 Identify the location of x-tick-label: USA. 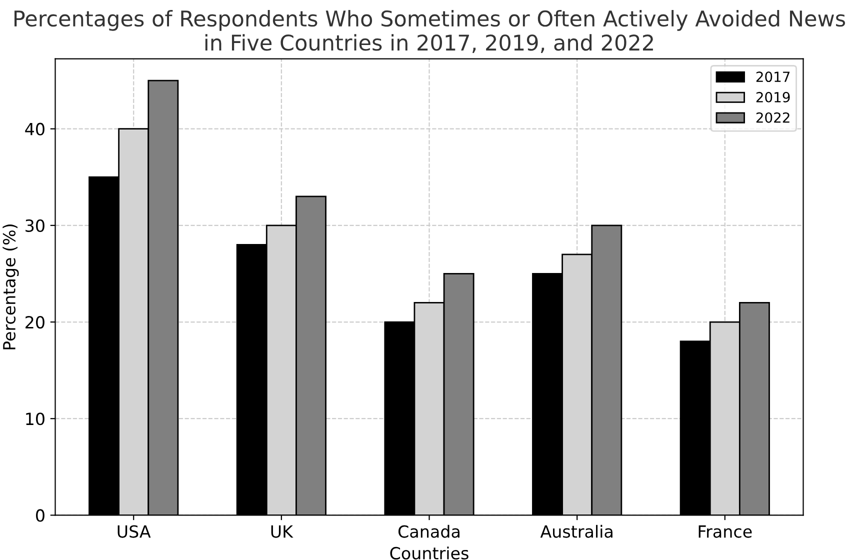
(134, 531).